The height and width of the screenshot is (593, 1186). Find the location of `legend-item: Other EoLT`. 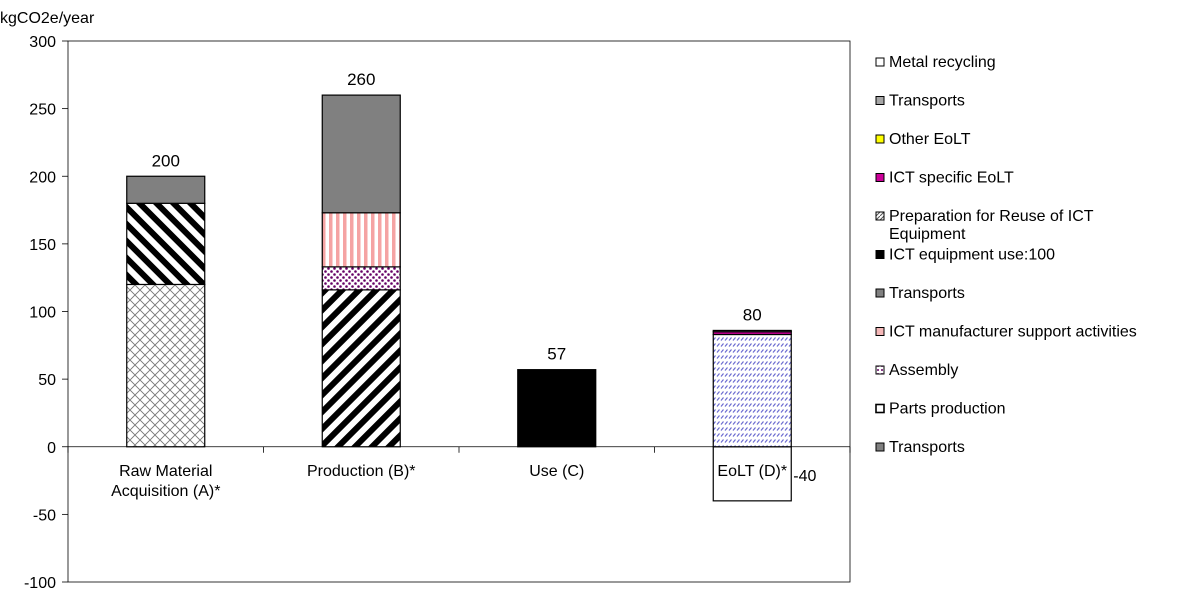

legend-item: Other EoLT is located at coordinates (923, 139).